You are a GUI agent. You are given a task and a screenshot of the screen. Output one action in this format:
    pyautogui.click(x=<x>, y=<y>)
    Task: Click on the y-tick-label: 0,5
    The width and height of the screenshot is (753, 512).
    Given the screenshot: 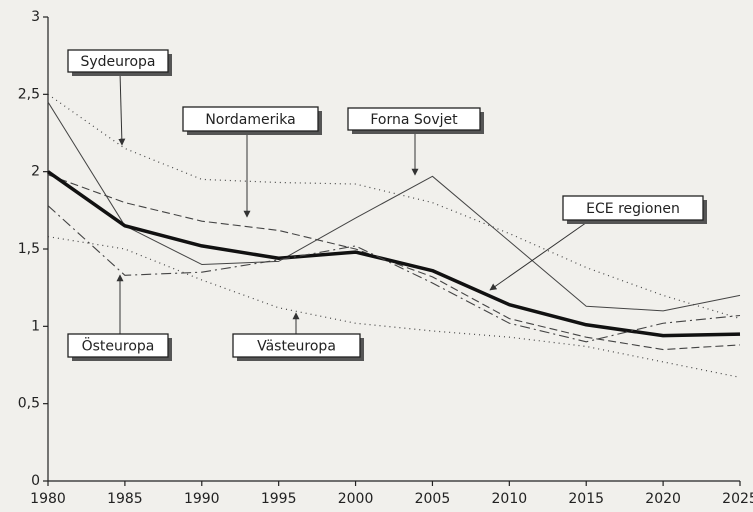 What is the action you would take?
    pyautogui.click(x=29, y=404)
    